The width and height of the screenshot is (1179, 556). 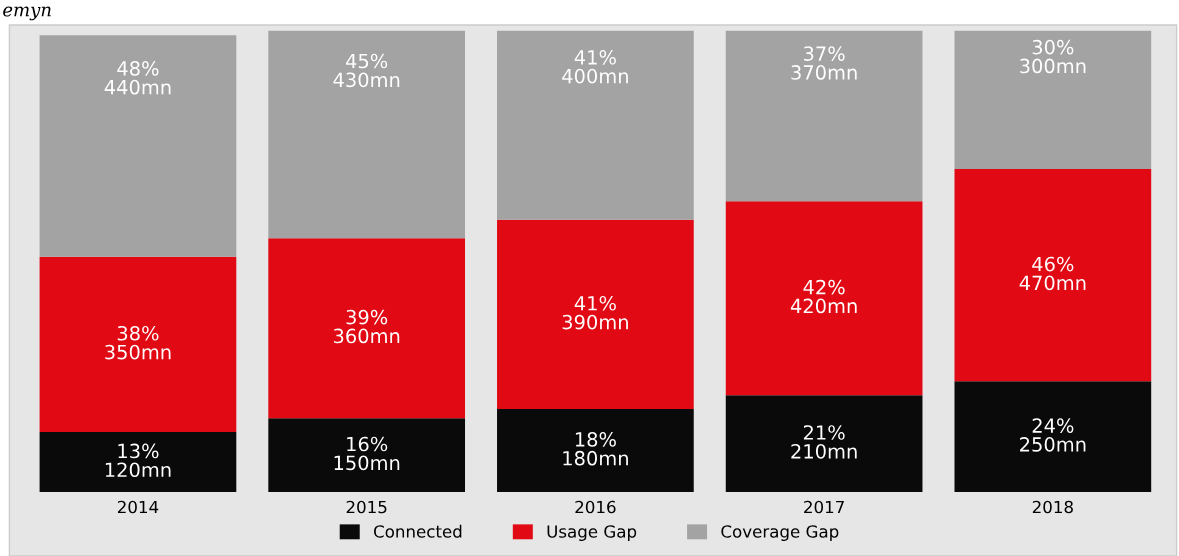 What do you see at coordinates (138, 507) in the screenshot?
I see `x-tick-label: 2014` at bounding box center [138, 507].